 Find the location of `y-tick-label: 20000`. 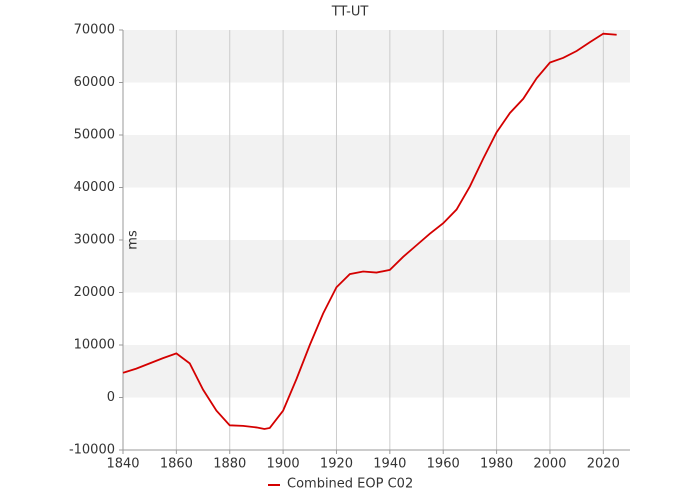

y-tick-label: 20000 is located at coordinates (94, 292).